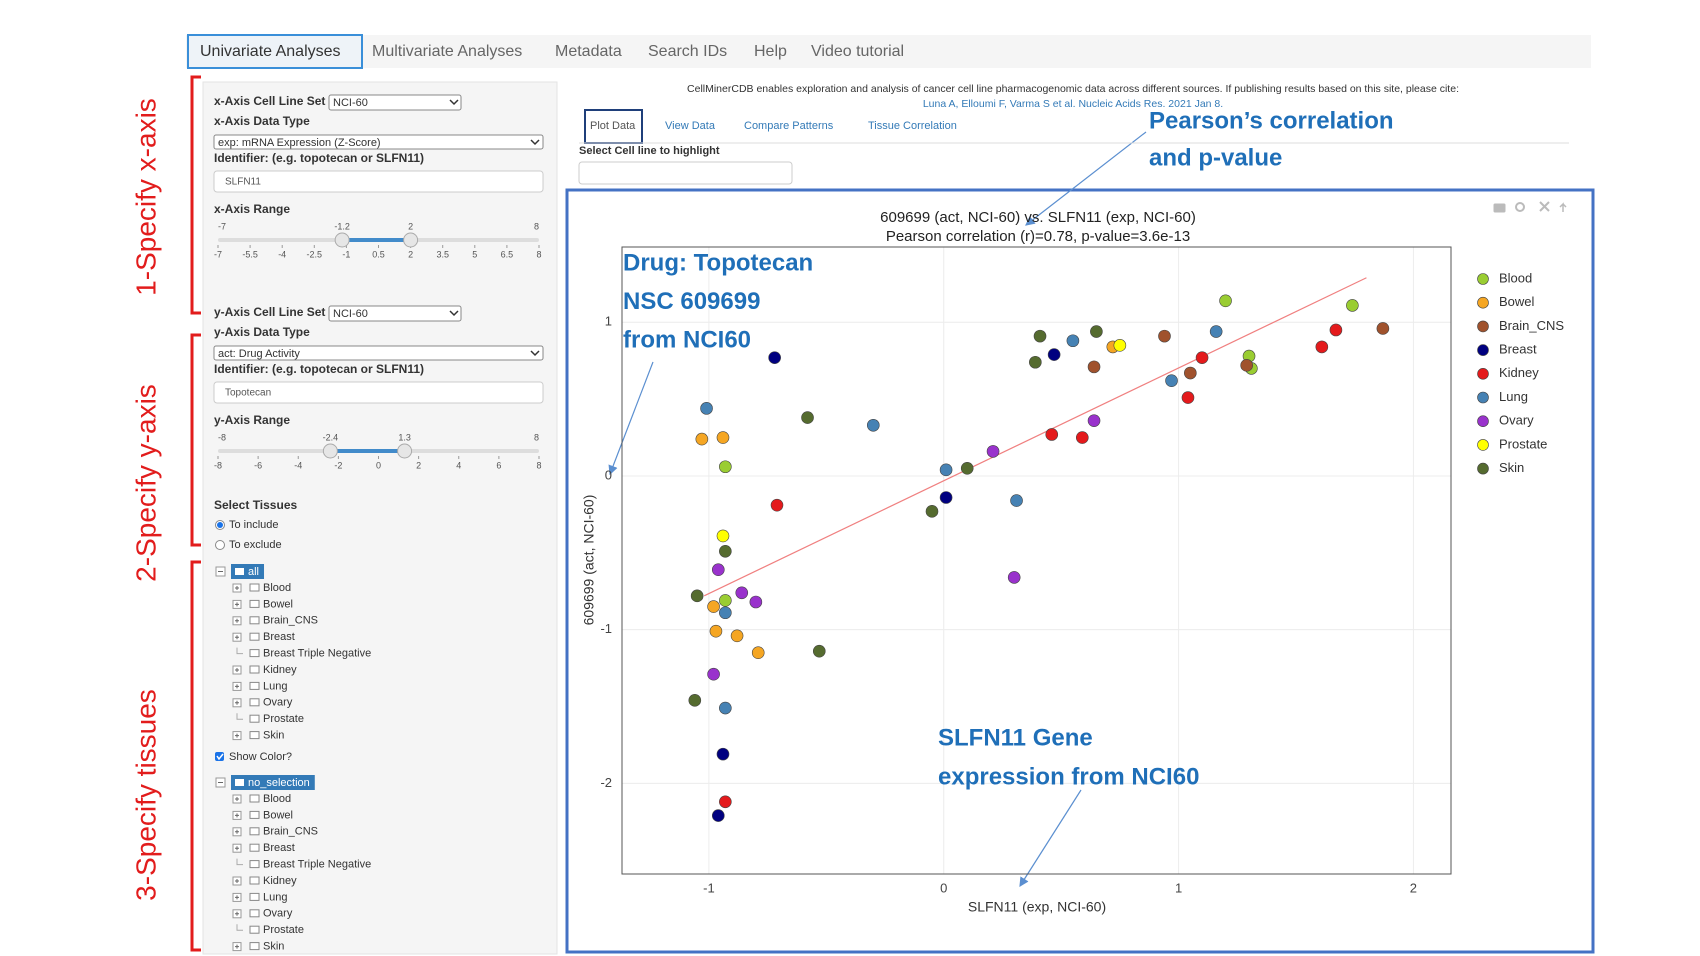  Describe the element at coordinates (1513, 396) in the screenshot. I see `legend-label: Lung` at that location.